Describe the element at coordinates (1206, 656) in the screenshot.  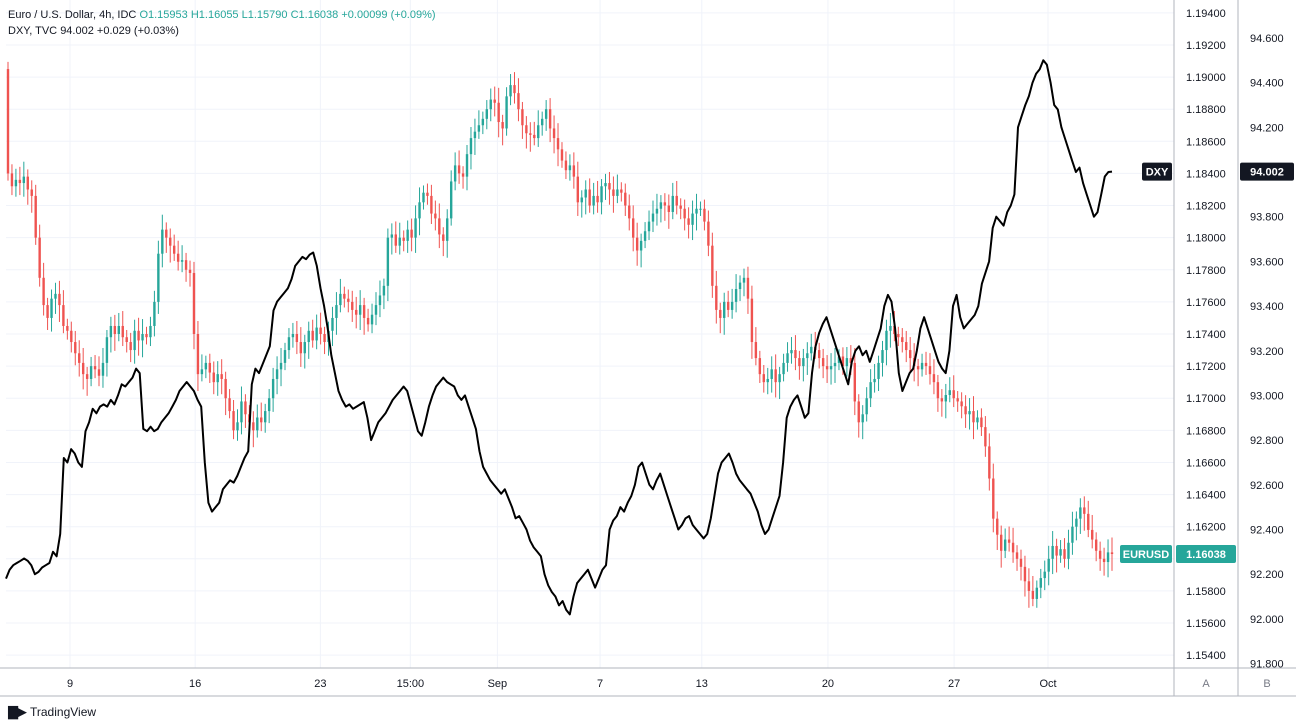
I see `axis-a-tick-label: 1.15400` at that location.